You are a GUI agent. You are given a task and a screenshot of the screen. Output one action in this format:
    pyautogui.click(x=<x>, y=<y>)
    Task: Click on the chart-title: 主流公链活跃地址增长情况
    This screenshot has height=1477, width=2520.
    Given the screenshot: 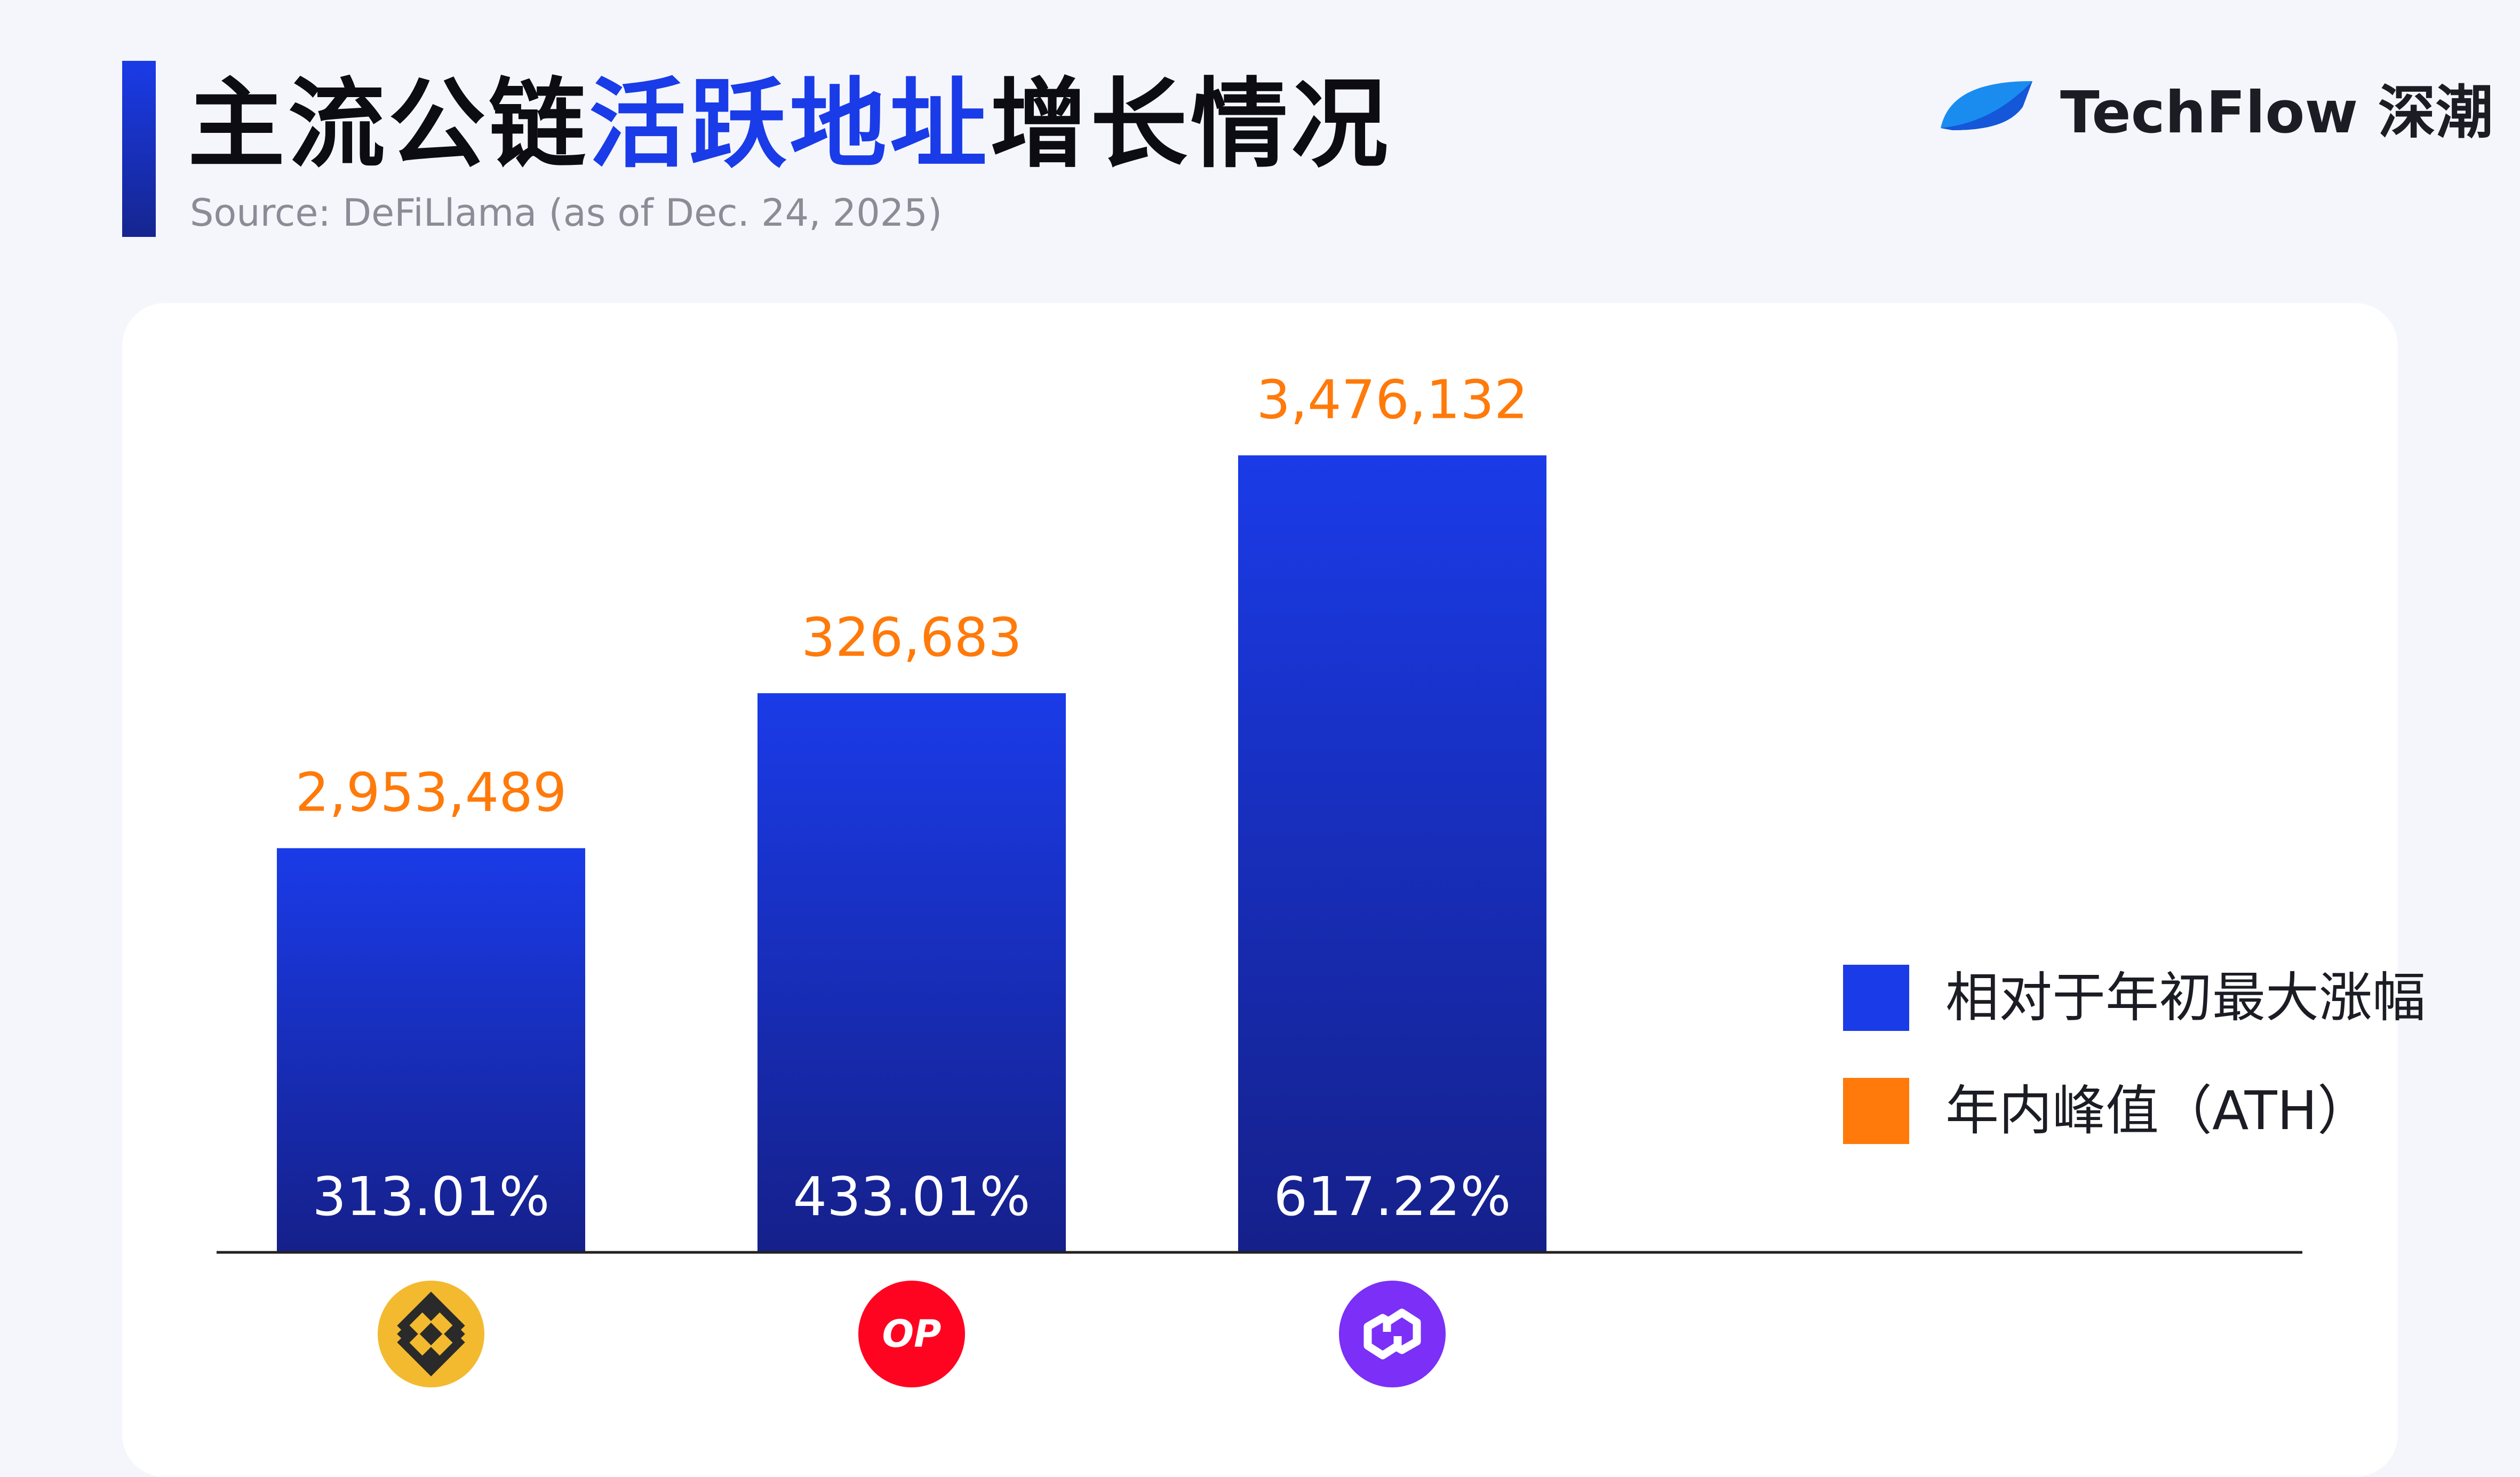 What is the action you would take?
    pyautogui.click(x=789, y=124)
    